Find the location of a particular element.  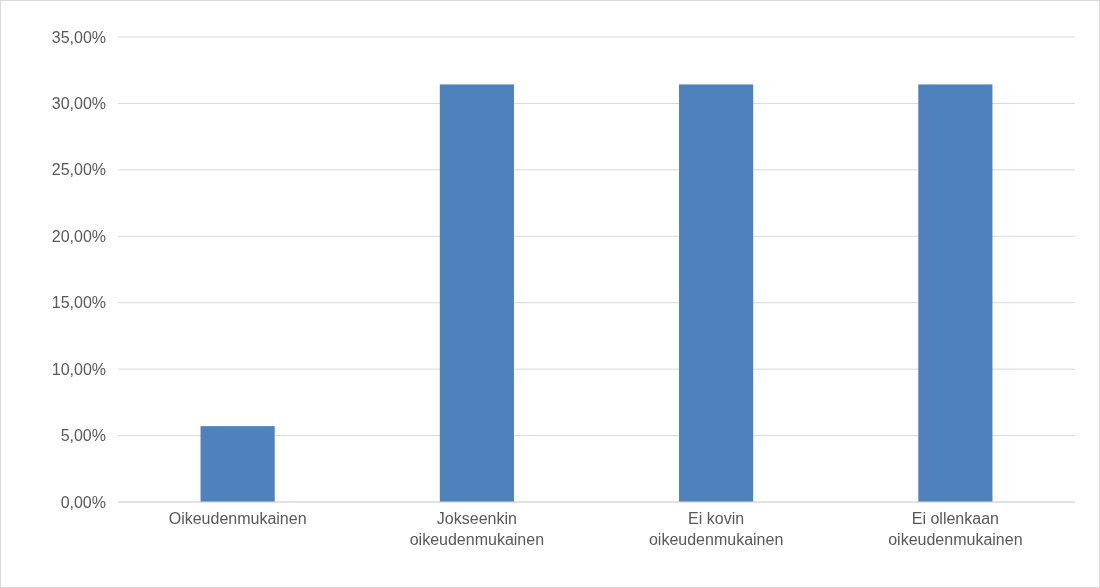

y-tick-label: 15,00% is located at coordinates (78, 303).